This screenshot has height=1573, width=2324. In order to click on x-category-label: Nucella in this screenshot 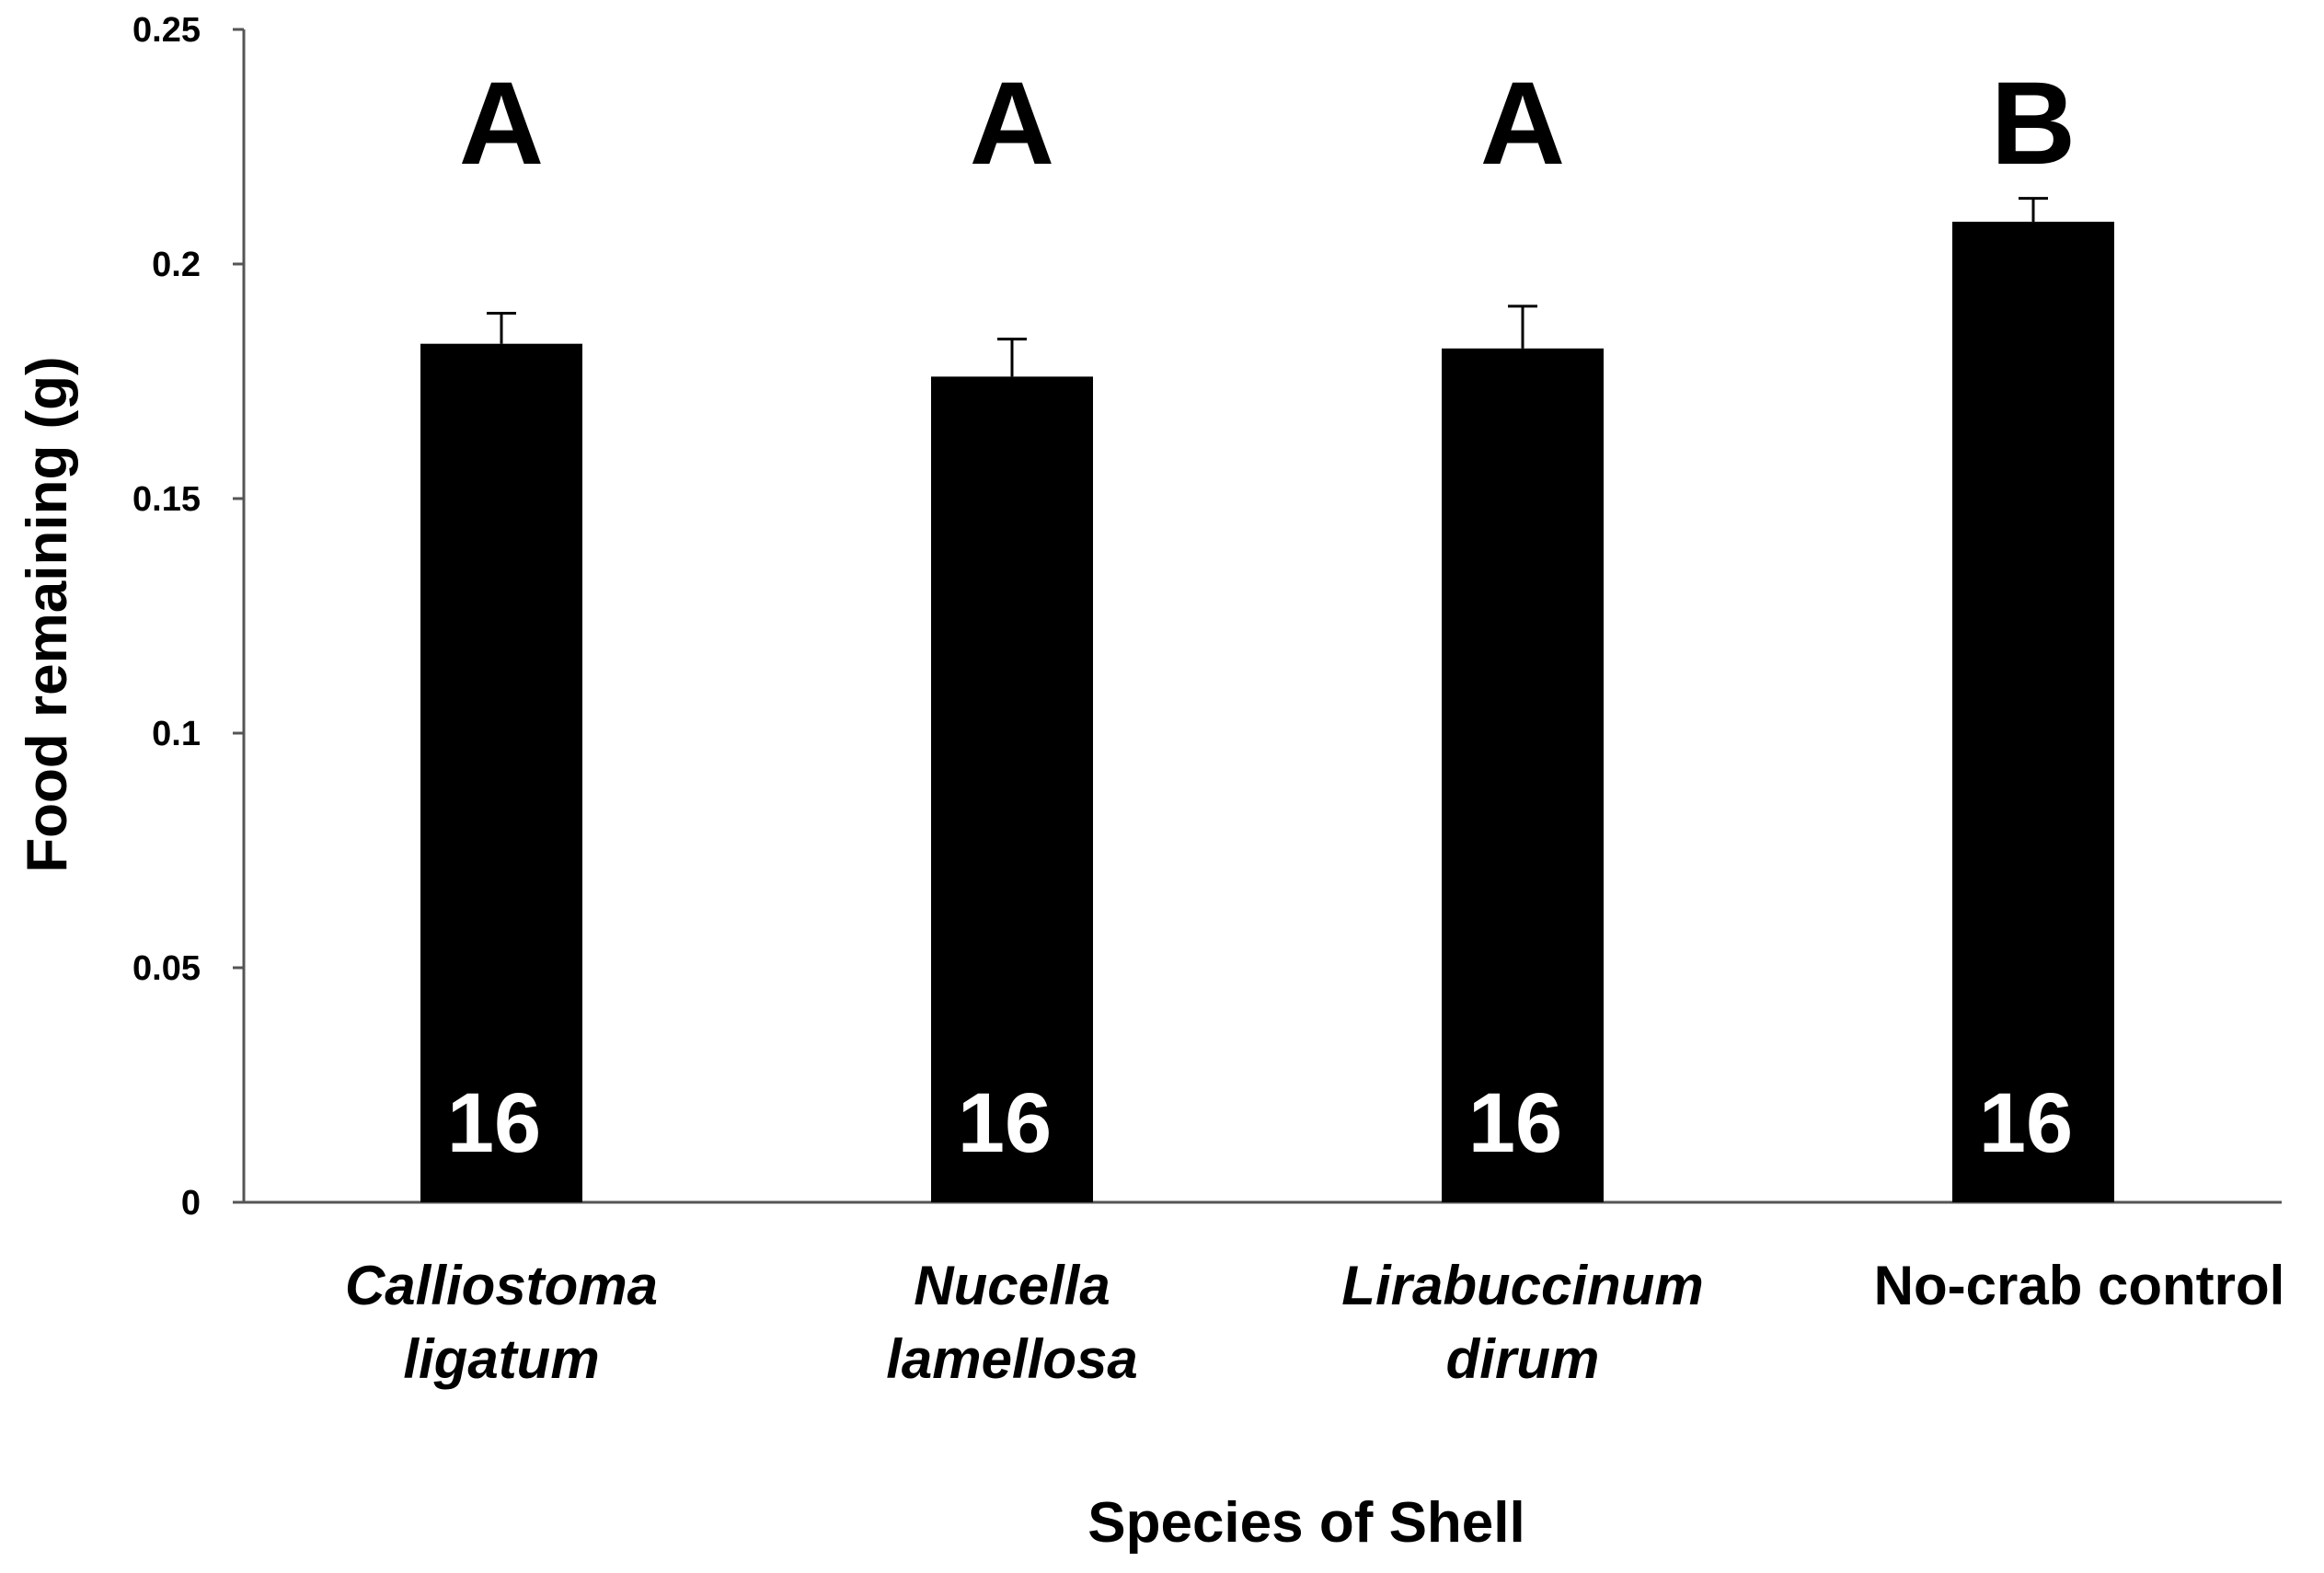, I will do `click(1012, 1285)`.